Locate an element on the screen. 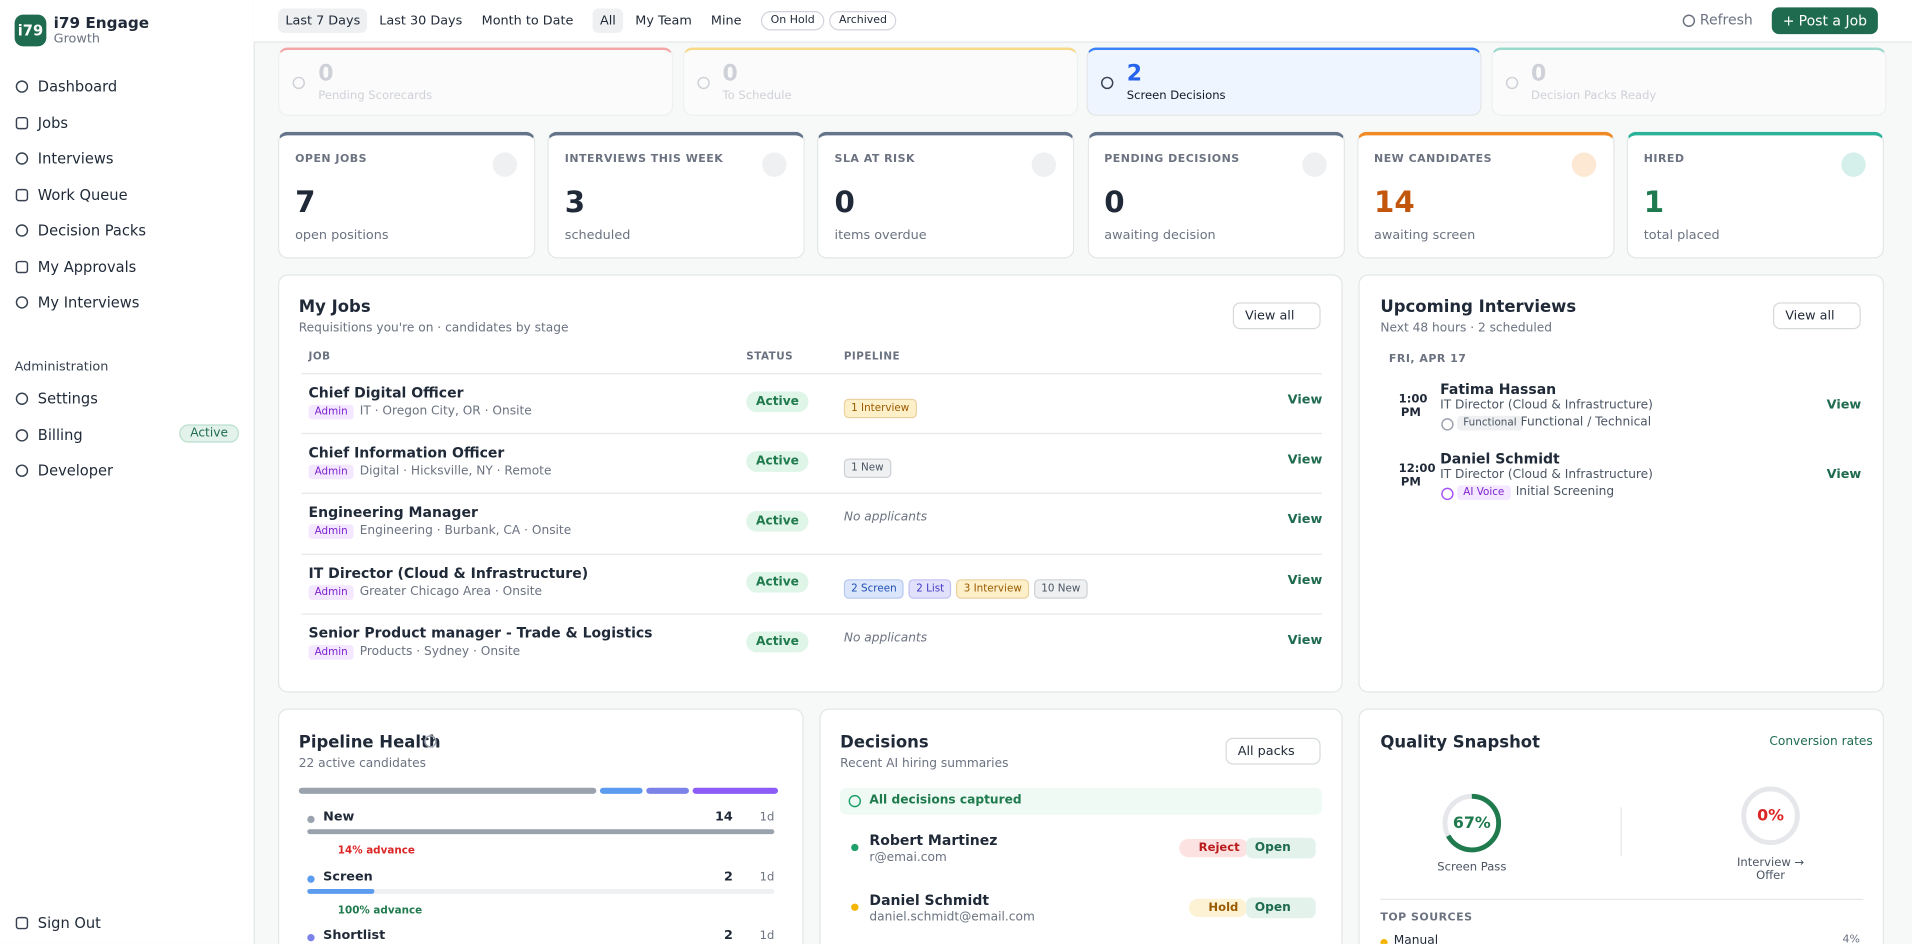  job-meta: Engineering · Burbank, CA · Onsite is located at coordinates (465, 531).